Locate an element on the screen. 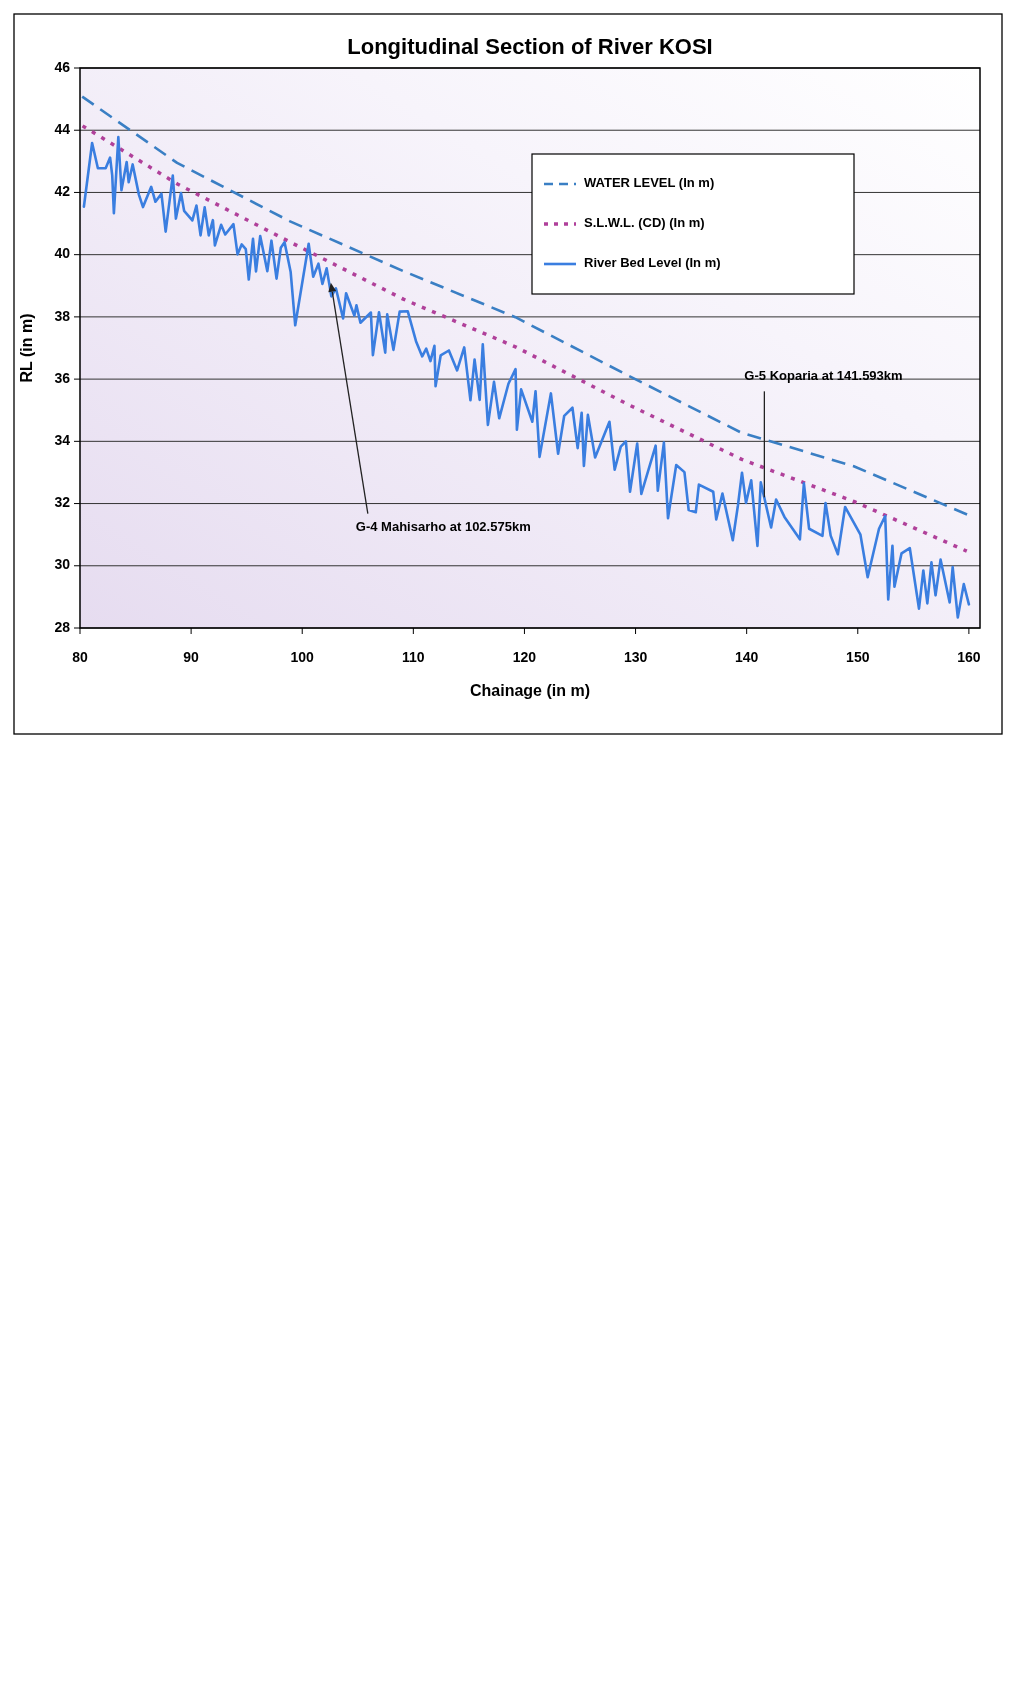  legend-label: WATER LEVEL (In m) is located at coordinates (649, 183).